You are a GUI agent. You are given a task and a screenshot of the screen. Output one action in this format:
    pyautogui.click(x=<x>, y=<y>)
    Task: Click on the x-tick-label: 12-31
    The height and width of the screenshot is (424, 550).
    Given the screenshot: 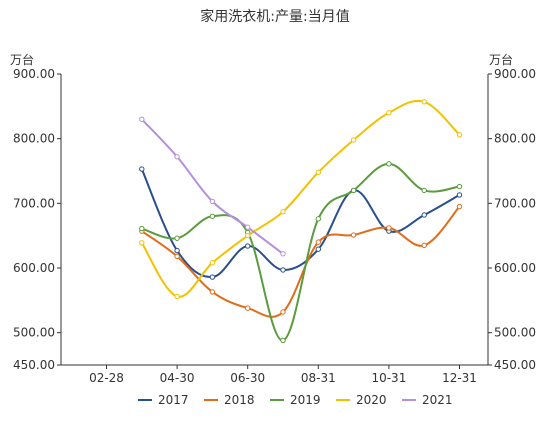 What is the action you would take?
    pyautogui.click(x=459, y=378)
    